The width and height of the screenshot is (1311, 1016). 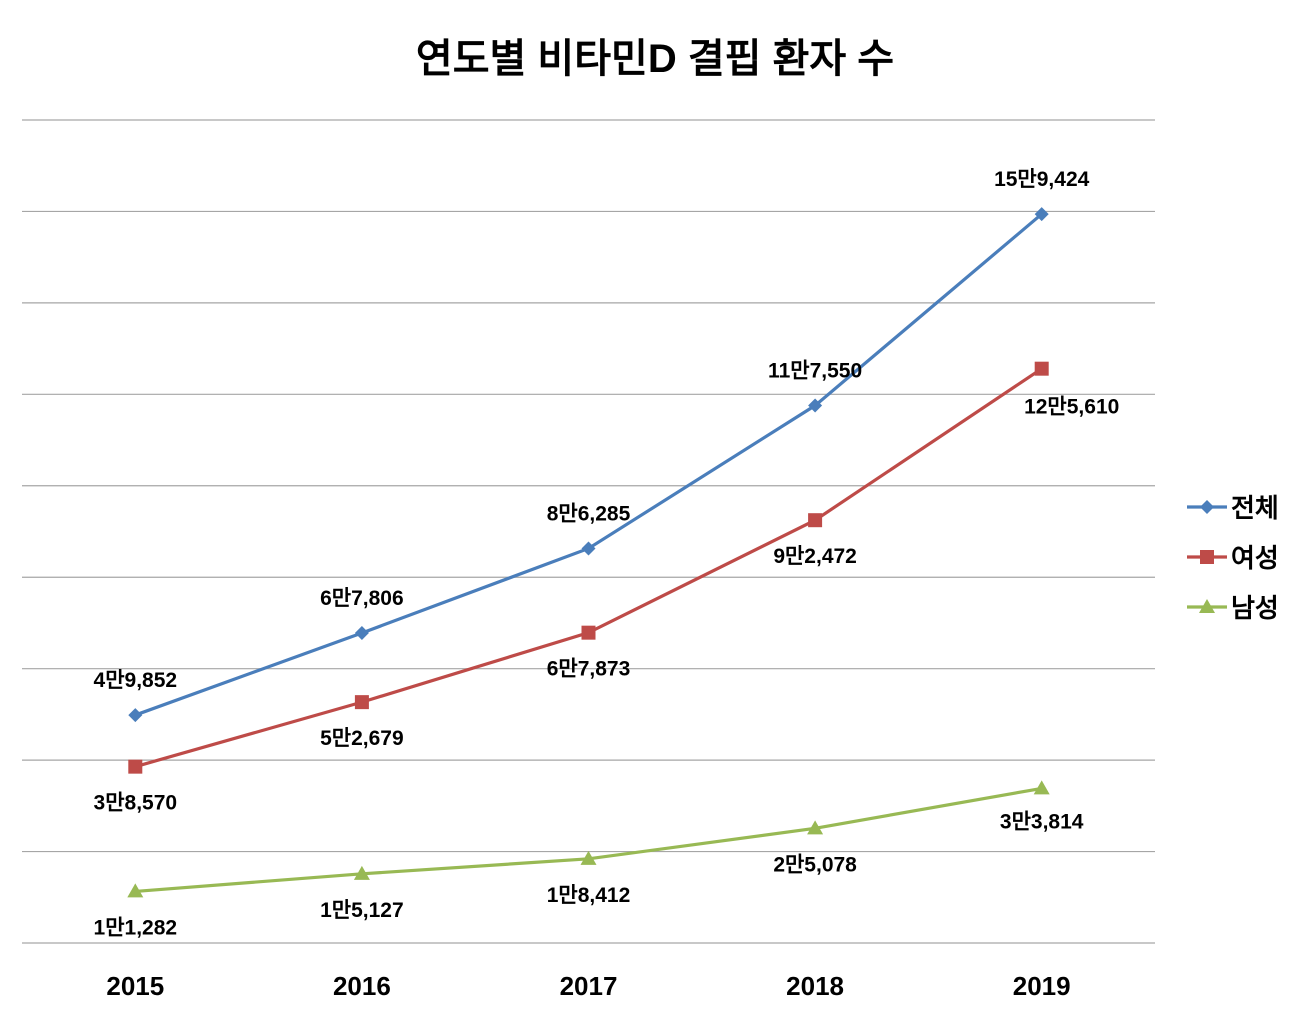 What do you see at coordinates (1071, 407) in the screenshot?
I see `data-label: 12만5,610` at bounding box center [1071, 407].